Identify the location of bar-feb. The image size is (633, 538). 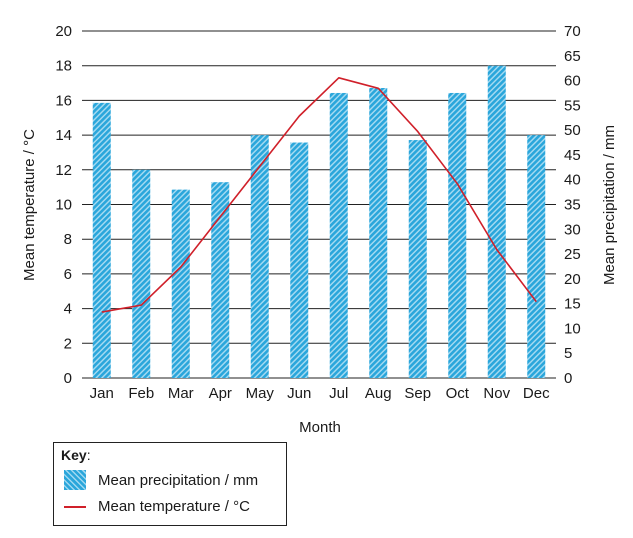
(141, 273).